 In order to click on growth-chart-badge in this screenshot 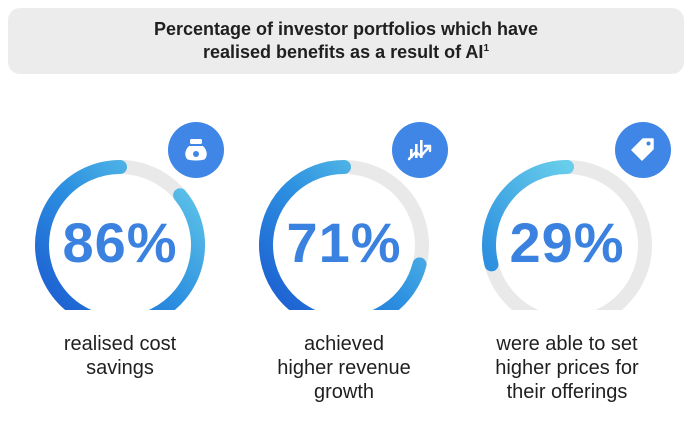, I will do `click(420, 150)`.